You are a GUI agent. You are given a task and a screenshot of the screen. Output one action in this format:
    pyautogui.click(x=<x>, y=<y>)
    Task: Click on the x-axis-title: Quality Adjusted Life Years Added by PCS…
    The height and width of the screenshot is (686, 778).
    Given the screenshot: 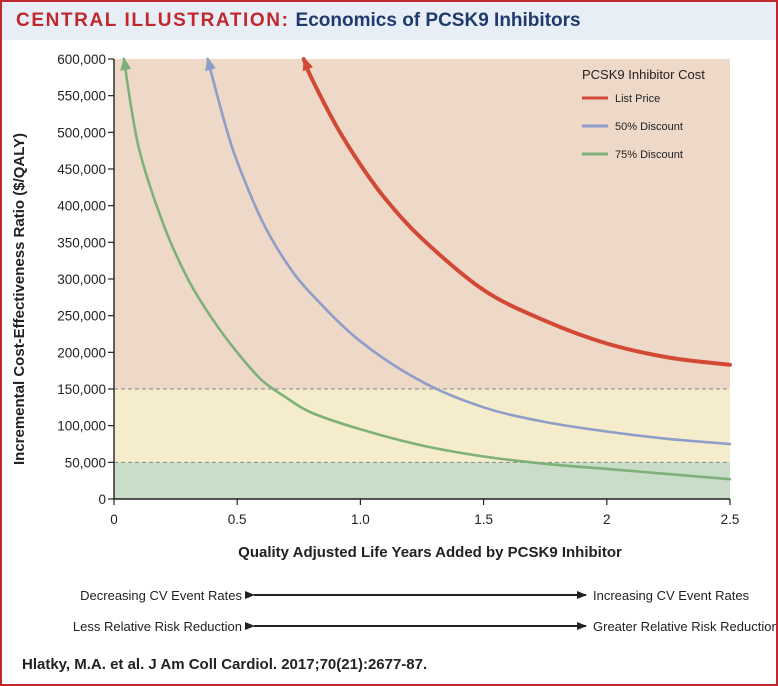 What is the action you would take?
    pyautogui.click(x=430, y=552)
    